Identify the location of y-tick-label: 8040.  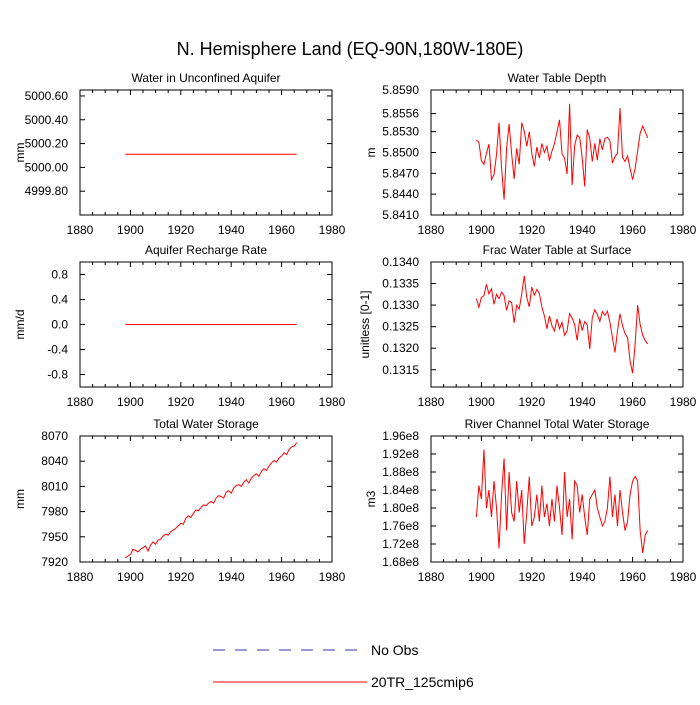
(54, 461).